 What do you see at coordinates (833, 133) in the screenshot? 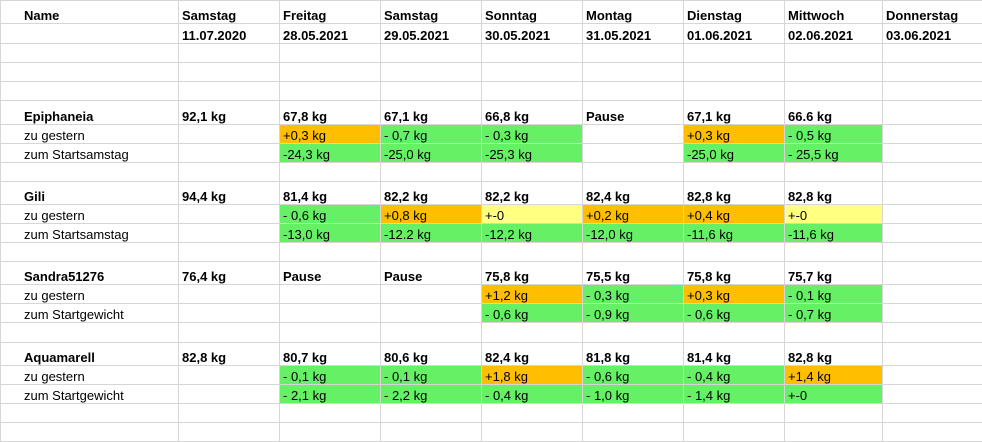
I see `difference-cell: - 0,5 kg` at bounding box center [833, 133].